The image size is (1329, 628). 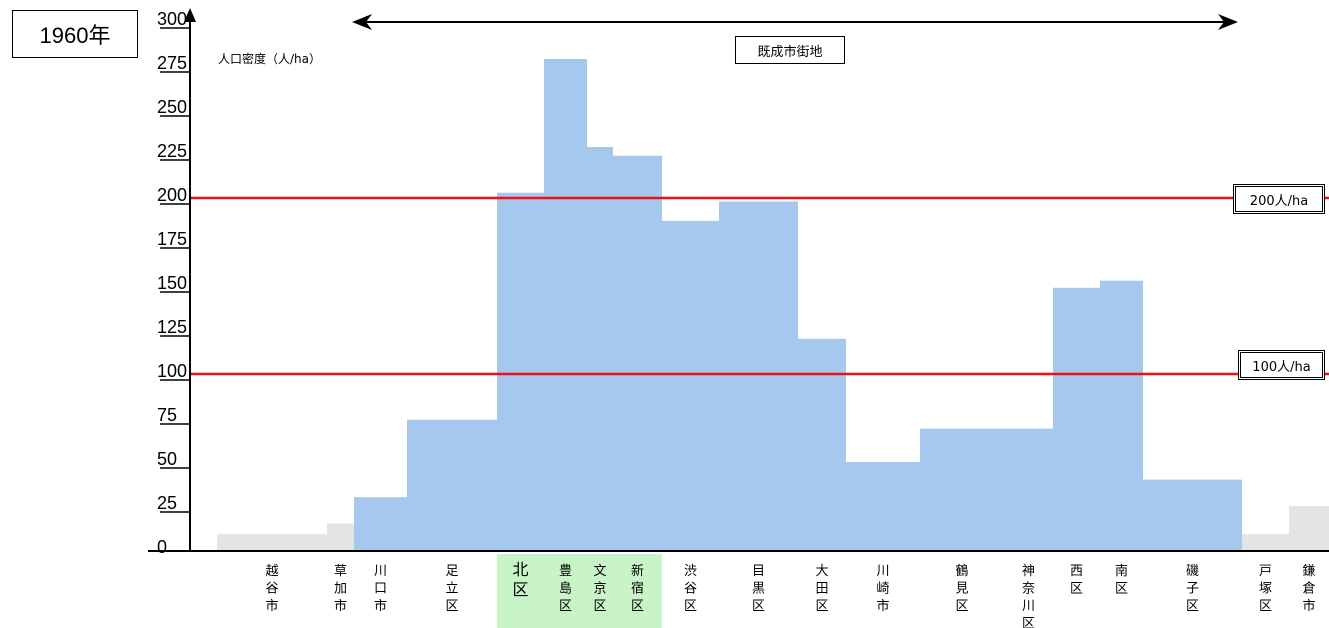 I want to click on category-label: 川口市, so click(x=380, y=589).